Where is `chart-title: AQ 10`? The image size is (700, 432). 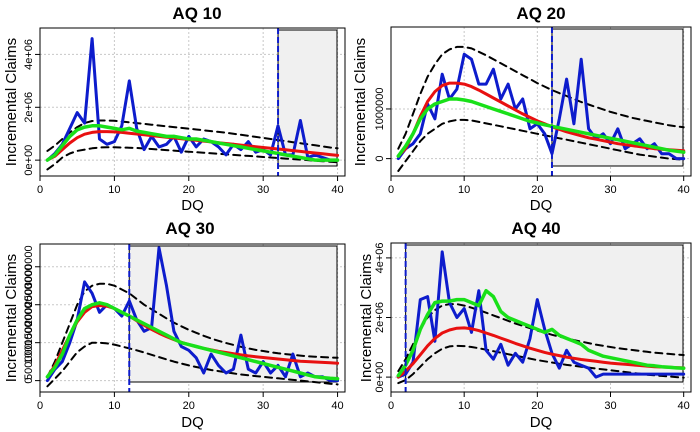
chart-title: AQ 10 is located at coordinates (196, 13).